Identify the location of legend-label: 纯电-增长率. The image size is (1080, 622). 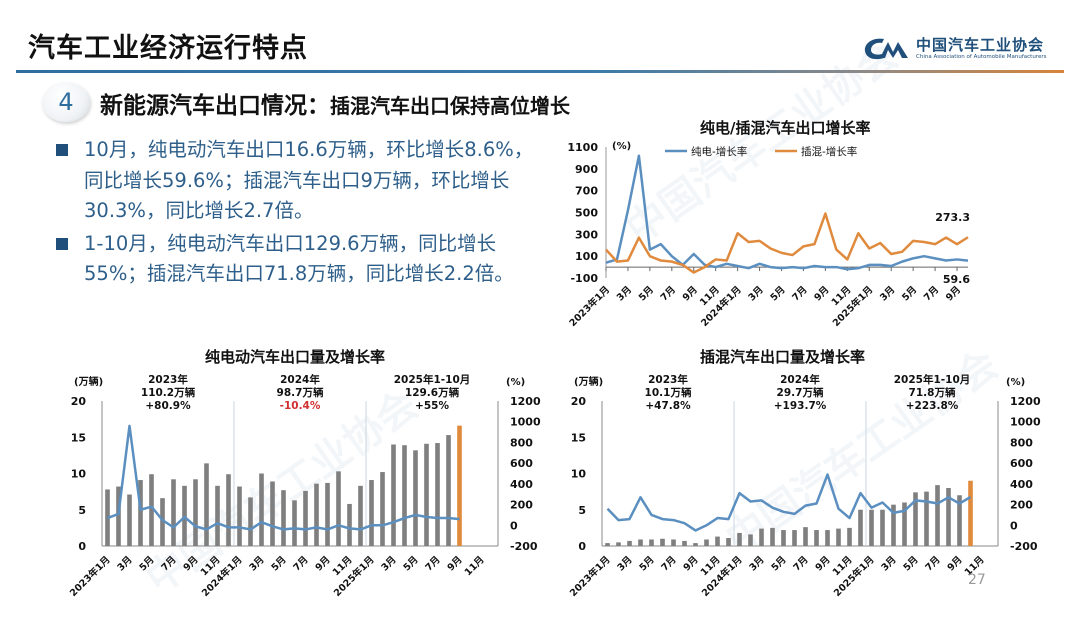
(719, 151).